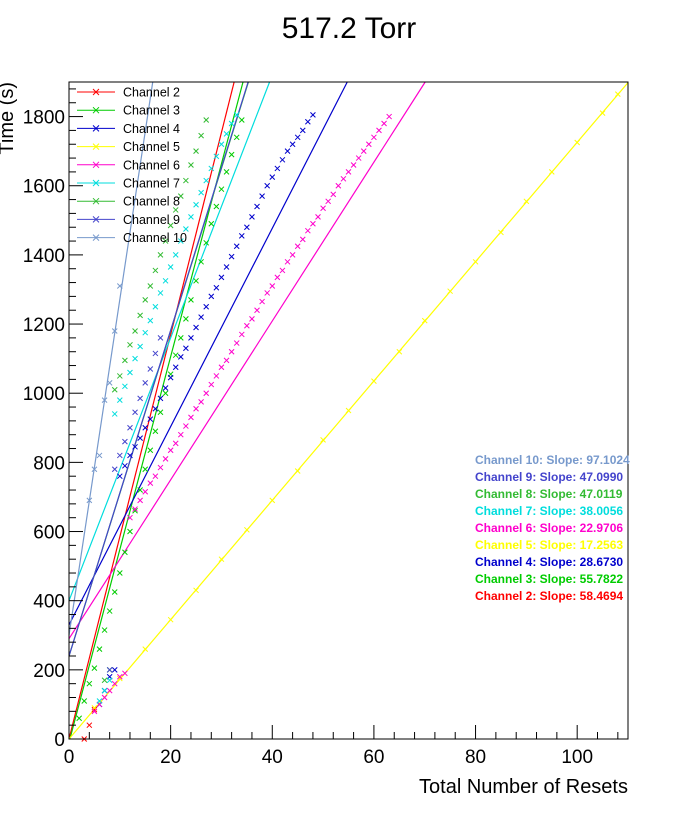  What do you see at coordinates (44, 394) in the screenshot?
I see `y-tick-label: 1000` at bounding box center [44, 394].